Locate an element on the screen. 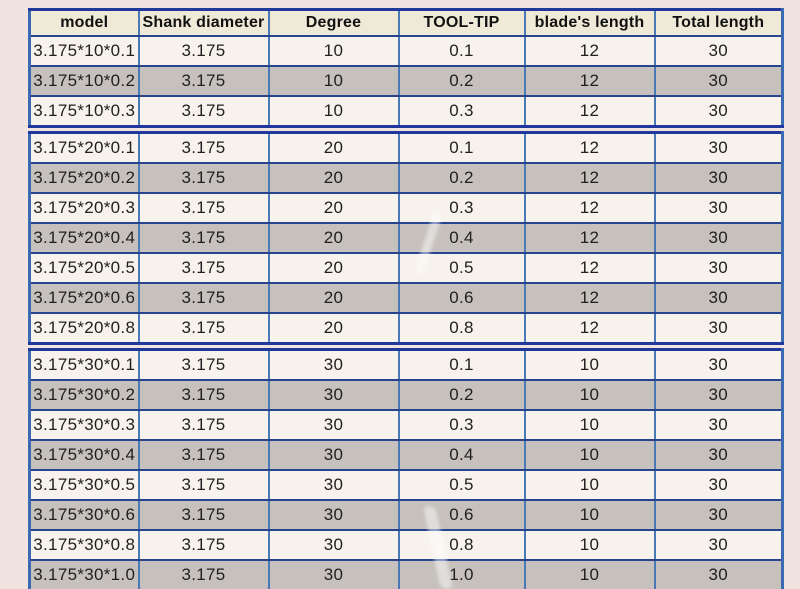  cell-model: 3.175*30*0.5 is located at coordinates (84, 485).